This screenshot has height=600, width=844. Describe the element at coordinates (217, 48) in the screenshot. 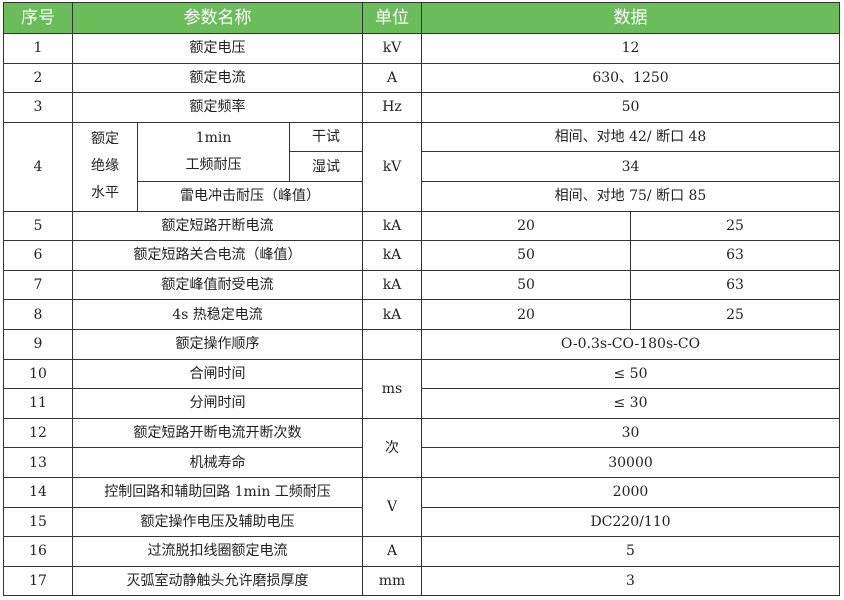

I see `name-cell: 额定电压` at that location.